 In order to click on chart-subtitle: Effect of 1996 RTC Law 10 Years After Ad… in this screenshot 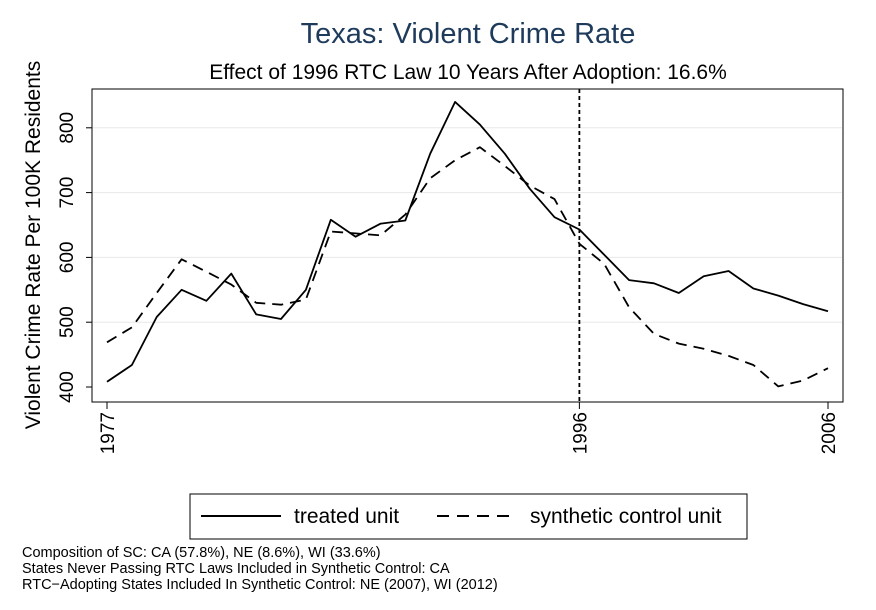, I will do `click(468, 72)`.